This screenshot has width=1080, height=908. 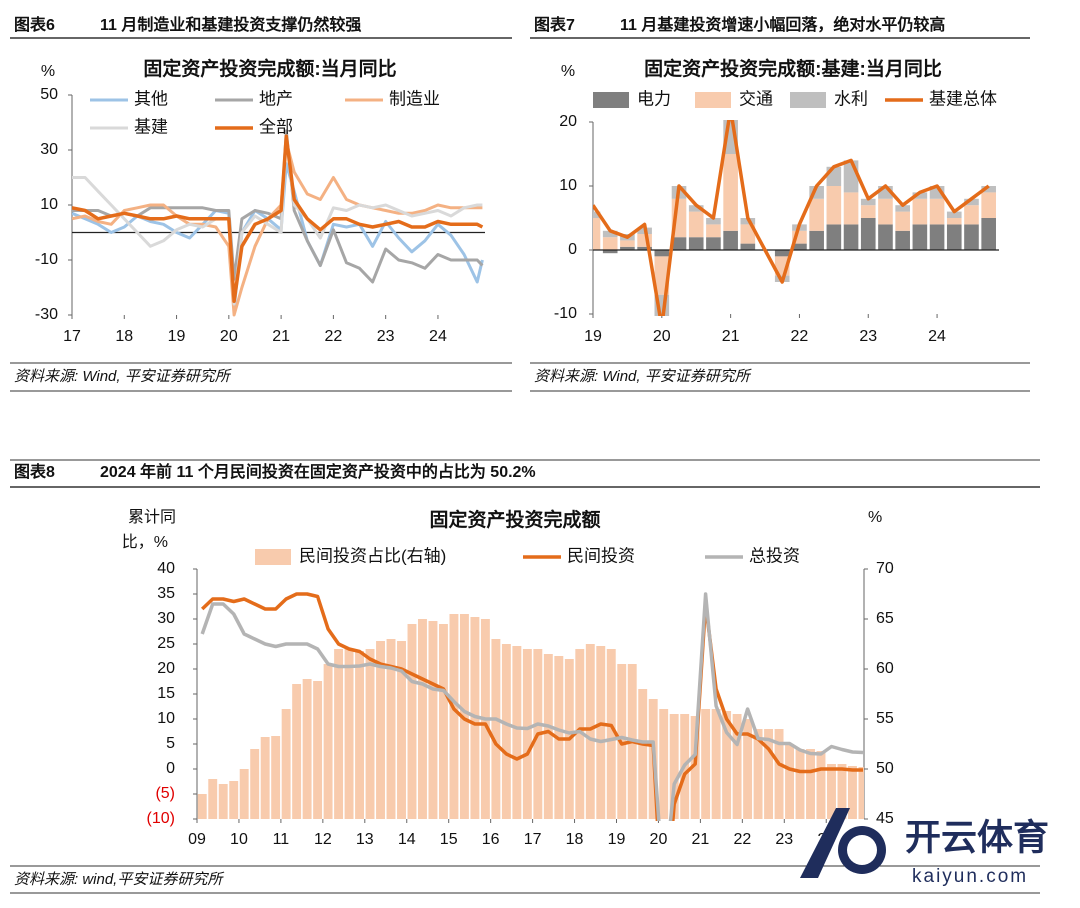 I want to click on x-tick-label: 14, so click(x=407, y=839).